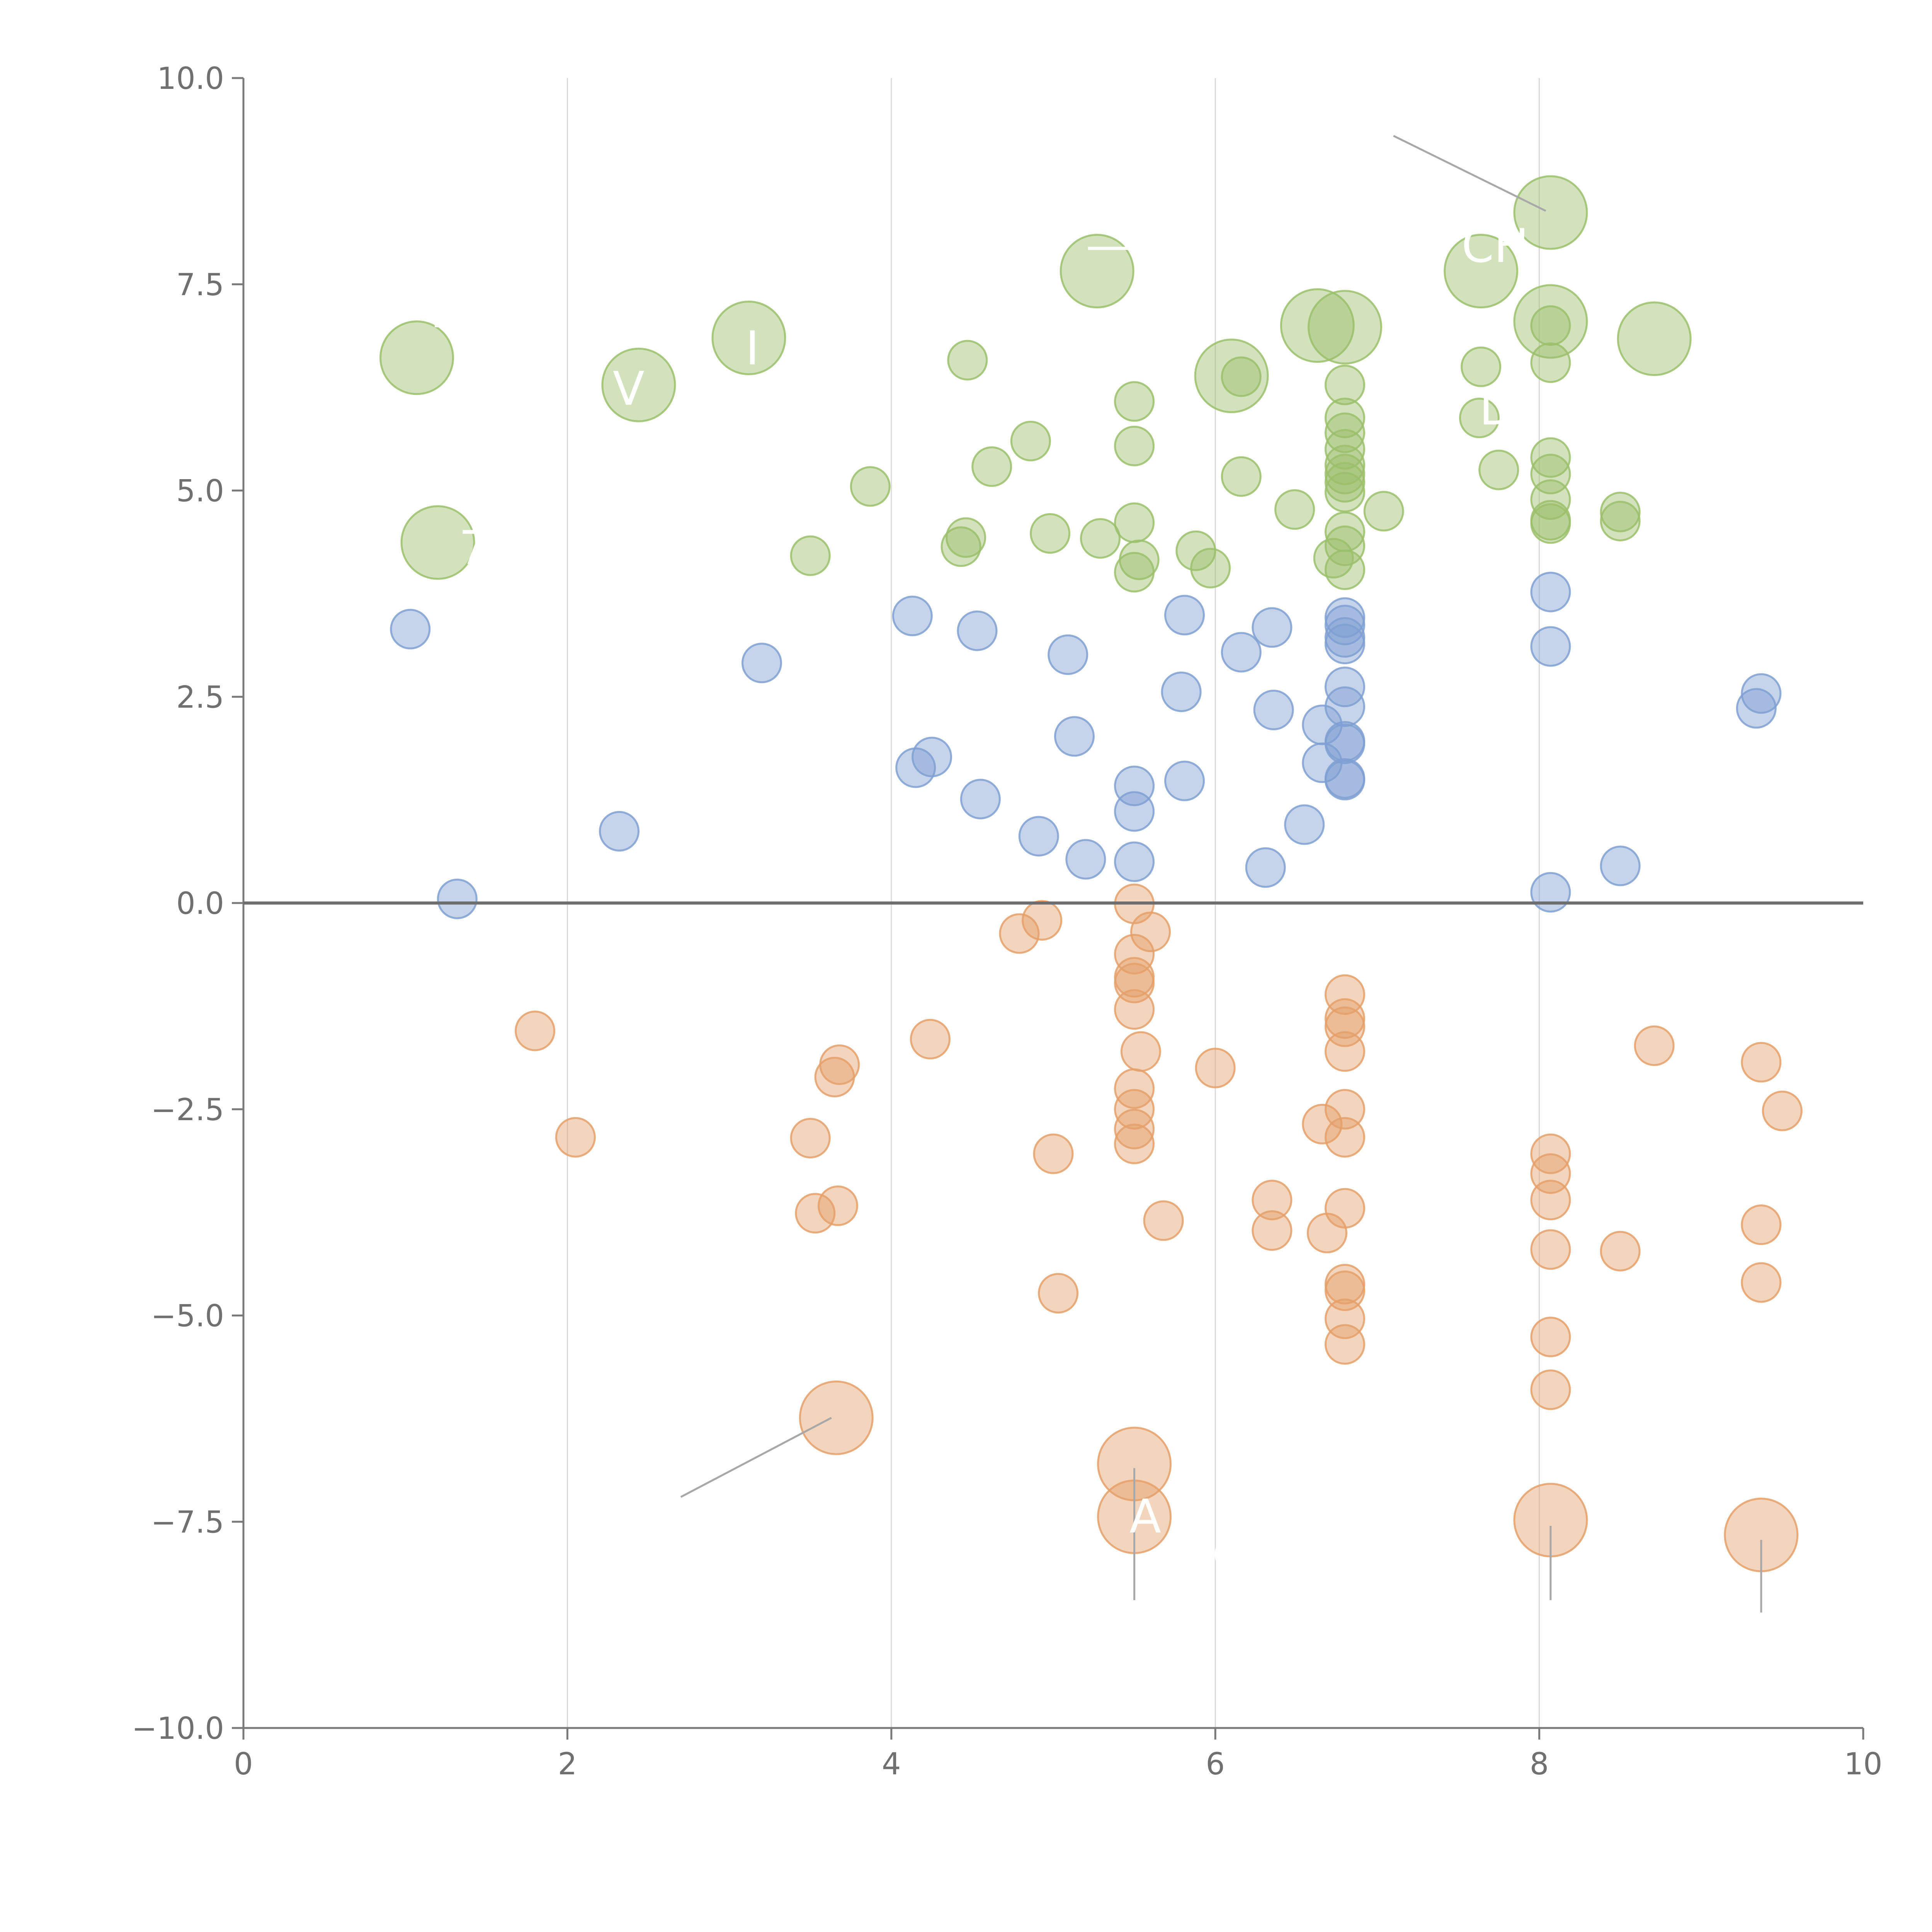 The width and height of the screenshot is (1932, 1932). Describe the element at coordinates (188, 1317) in the screenshot. I see `y-tick-label: −5.0` at that location.